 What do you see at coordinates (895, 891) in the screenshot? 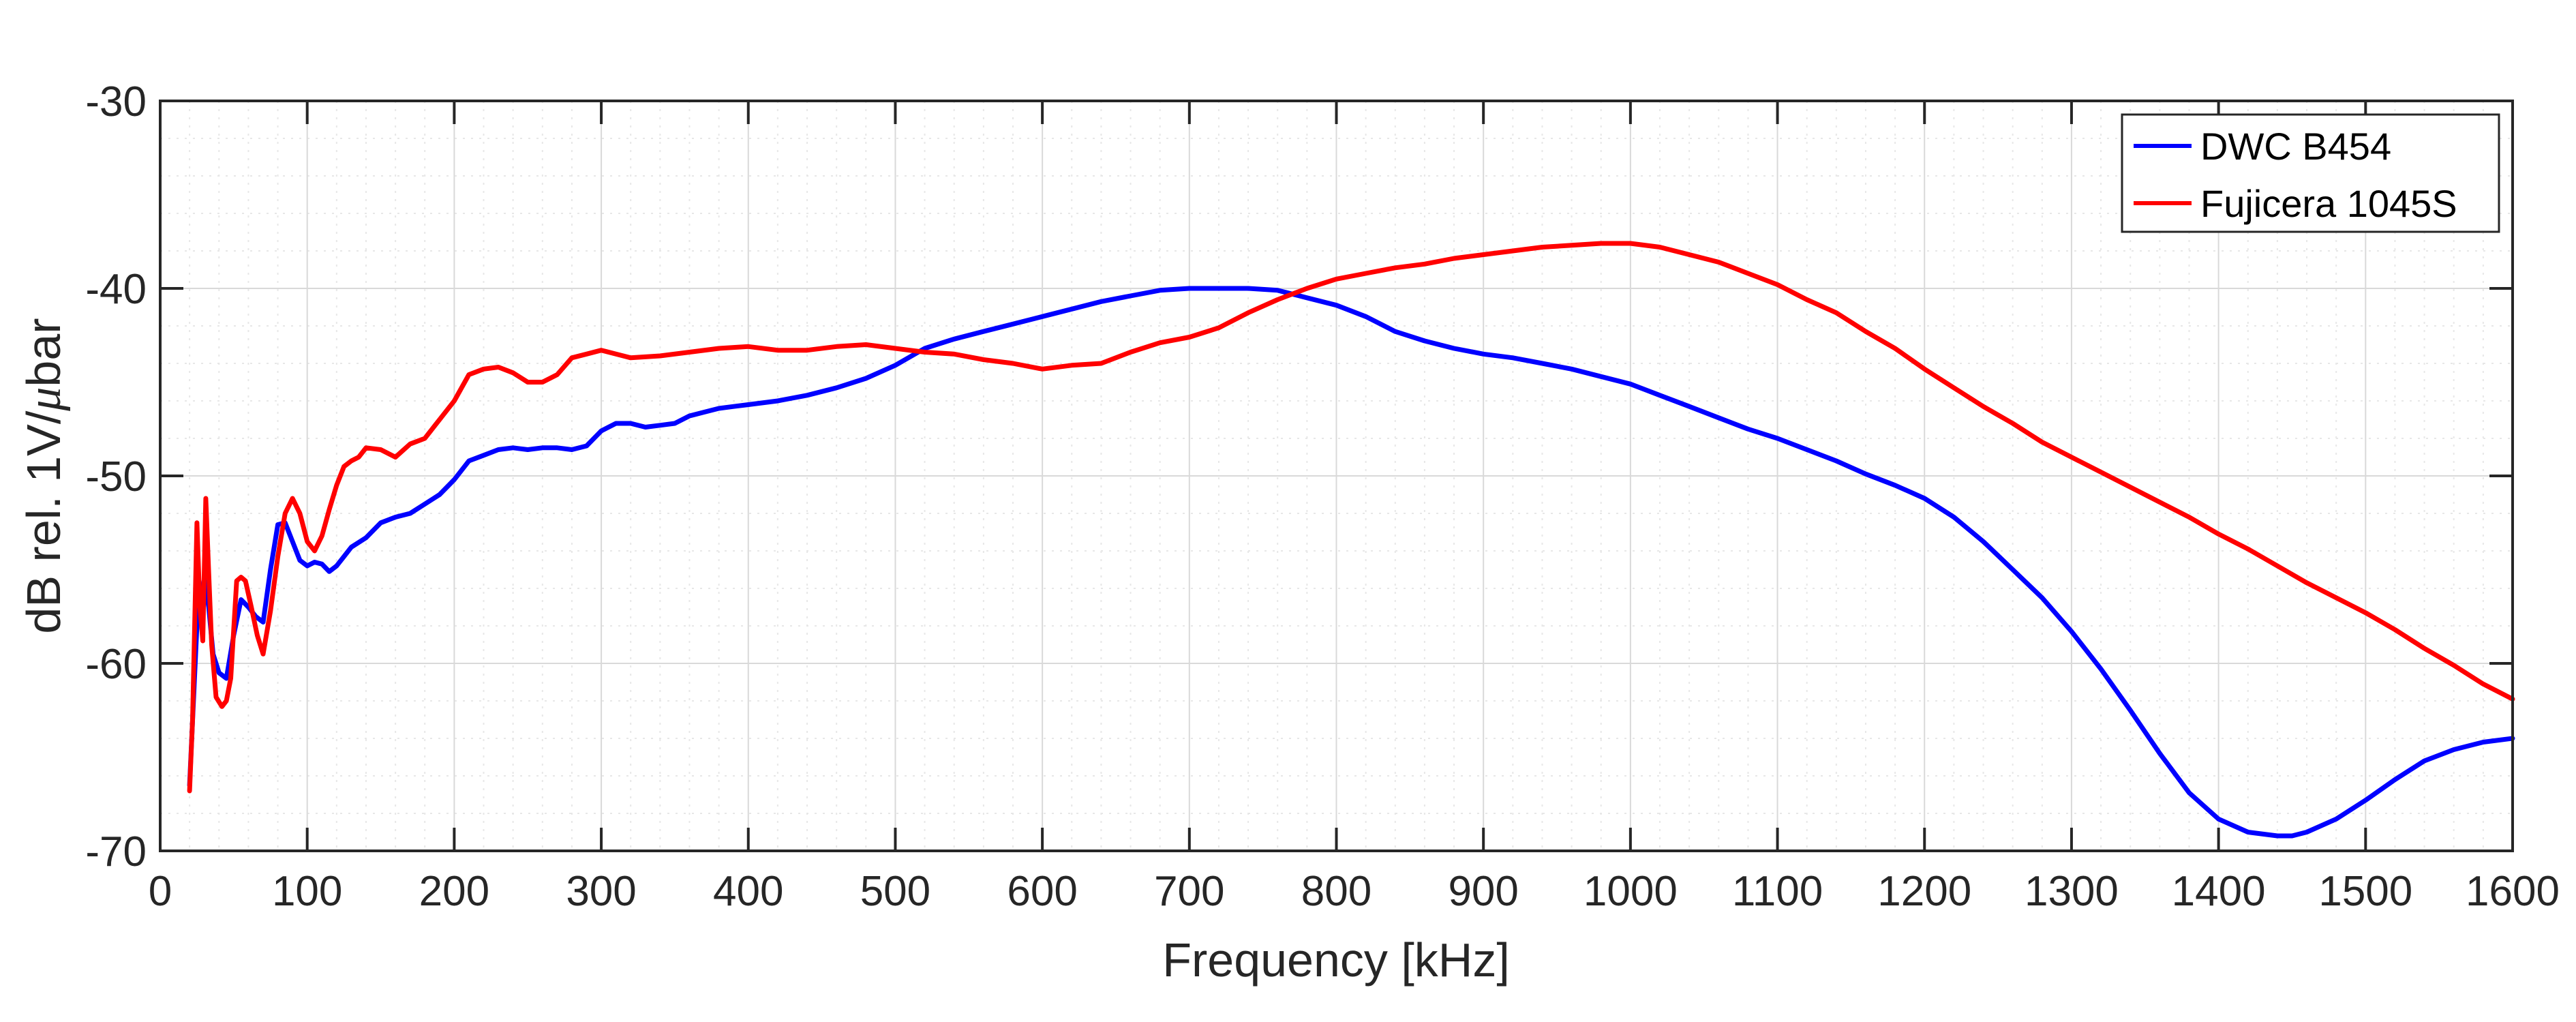
I see `x-tick-label: 500` at bounding box center [895, 891].